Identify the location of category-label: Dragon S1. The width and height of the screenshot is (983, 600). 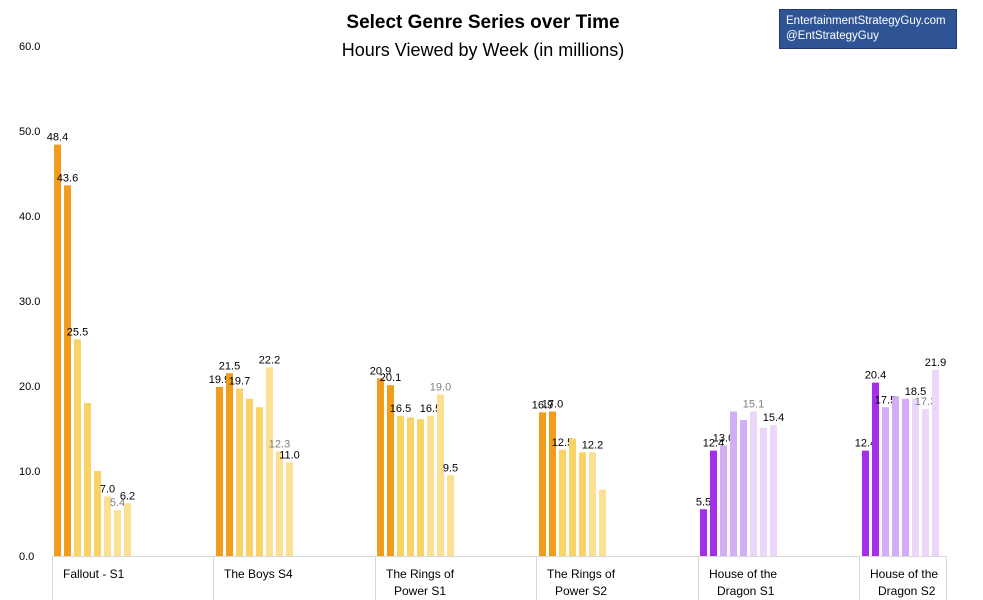
(746, 591).